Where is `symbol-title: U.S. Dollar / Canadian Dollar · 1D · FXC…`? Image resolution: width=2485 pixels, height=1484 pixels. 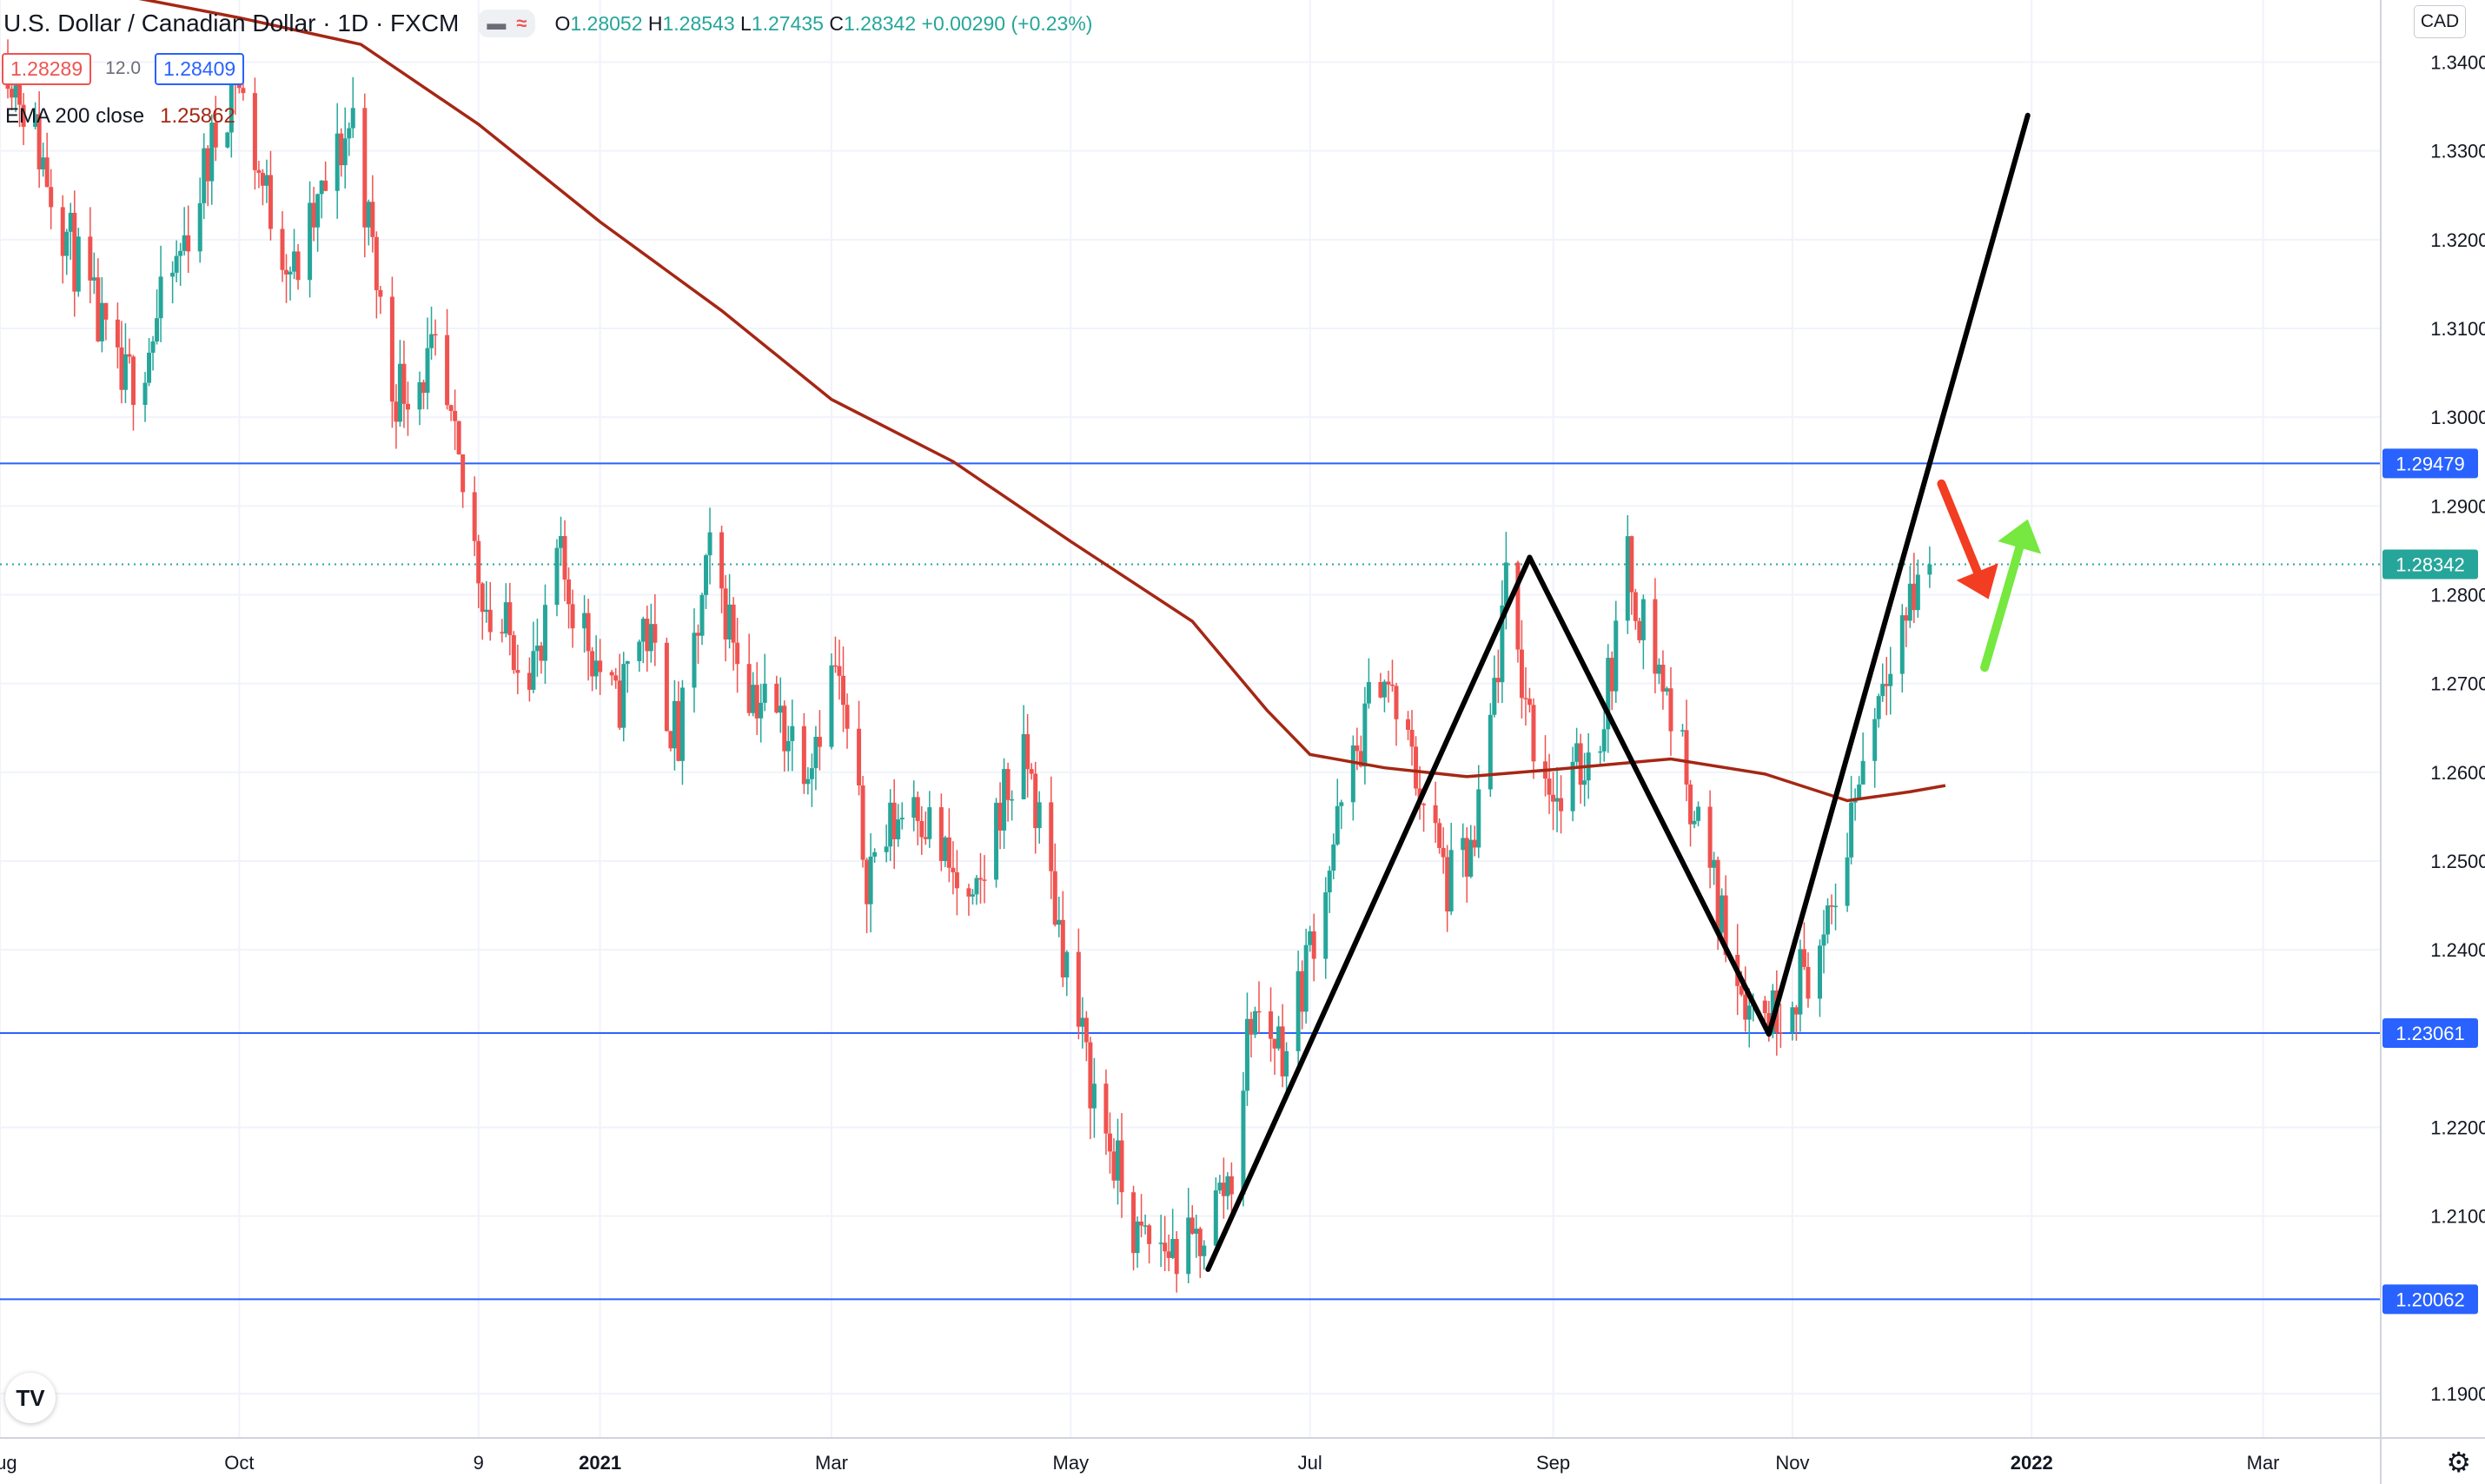 symbol-title: U.S. Dollar / Canadian Dollar · 1D · FXC… is located at coordinates (231, 23).